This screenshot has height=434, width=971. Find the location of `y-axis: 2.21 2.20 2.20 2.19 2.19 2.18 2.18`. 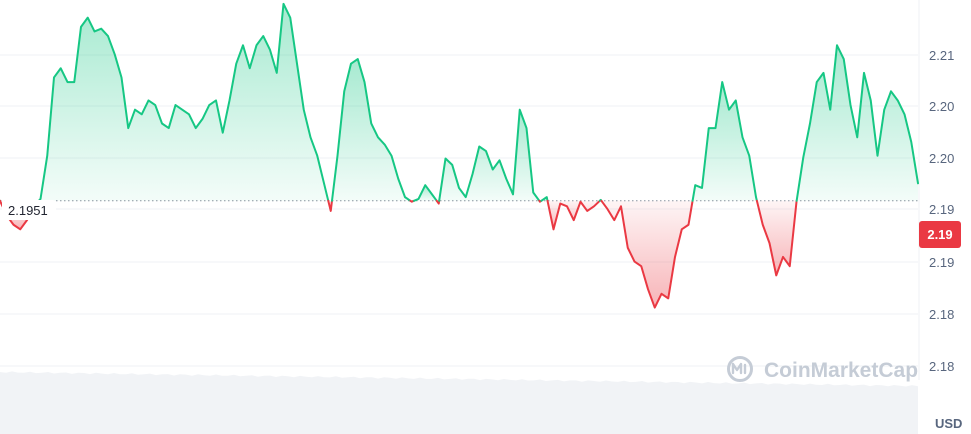

y-axis: 2.21 2.20 2.20 2.19 2.19 2.18 2.18 is located at coordinates (941, 211).